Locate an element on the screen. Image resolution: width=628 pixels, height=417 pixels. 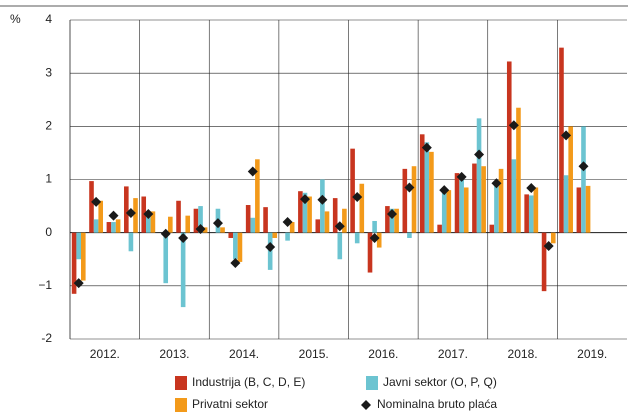
legend-label: Industrija (B, C, D, E) is located at coordinates (248, 382).